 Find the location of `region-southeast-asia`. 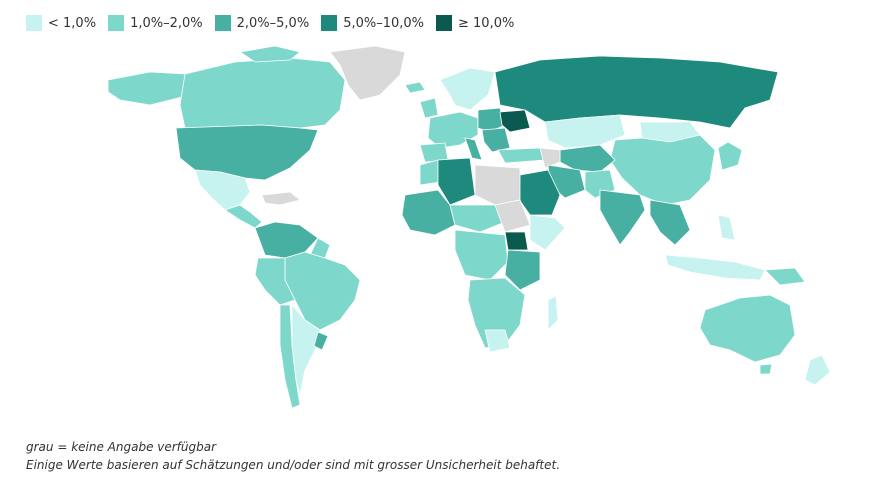

region-southeast-asia is located at coordinates (670, 222).